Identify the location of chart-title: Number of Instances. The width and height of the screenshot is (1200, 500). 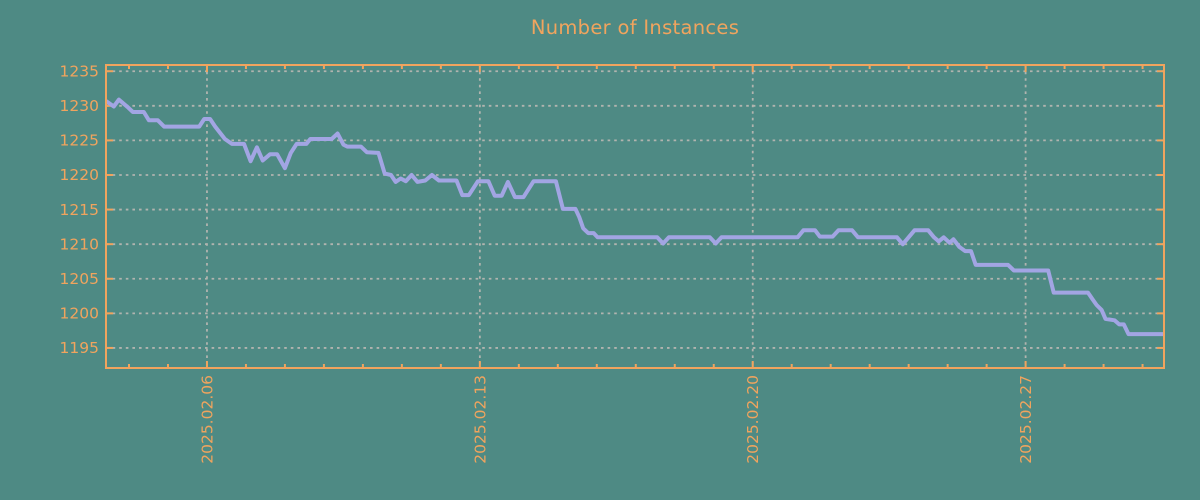
(635, 27).